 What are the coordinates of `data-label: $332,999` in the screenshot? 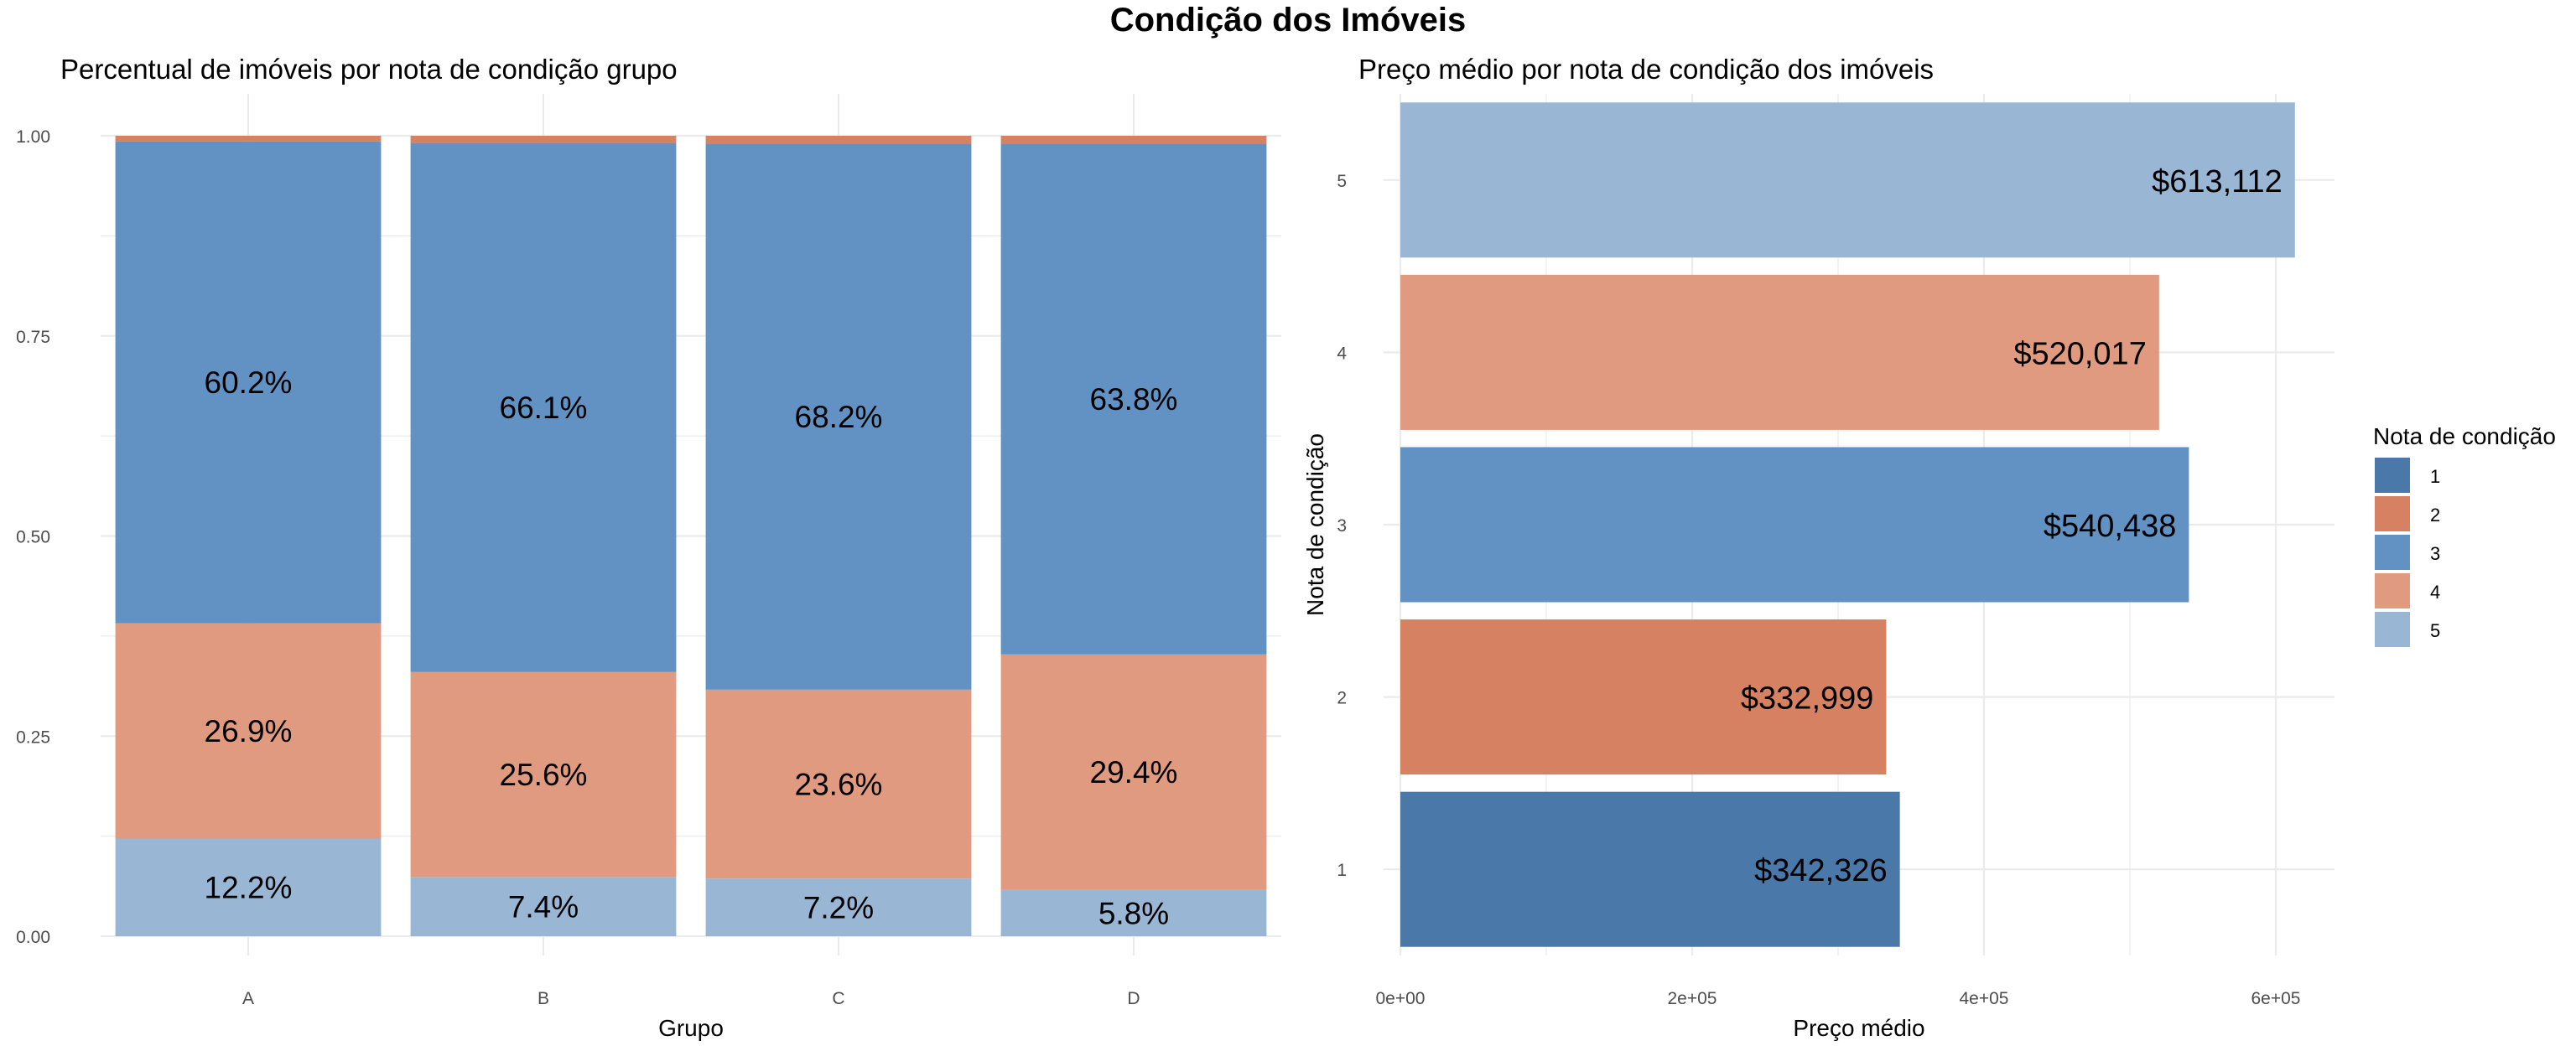 It's located at (1807, 699).